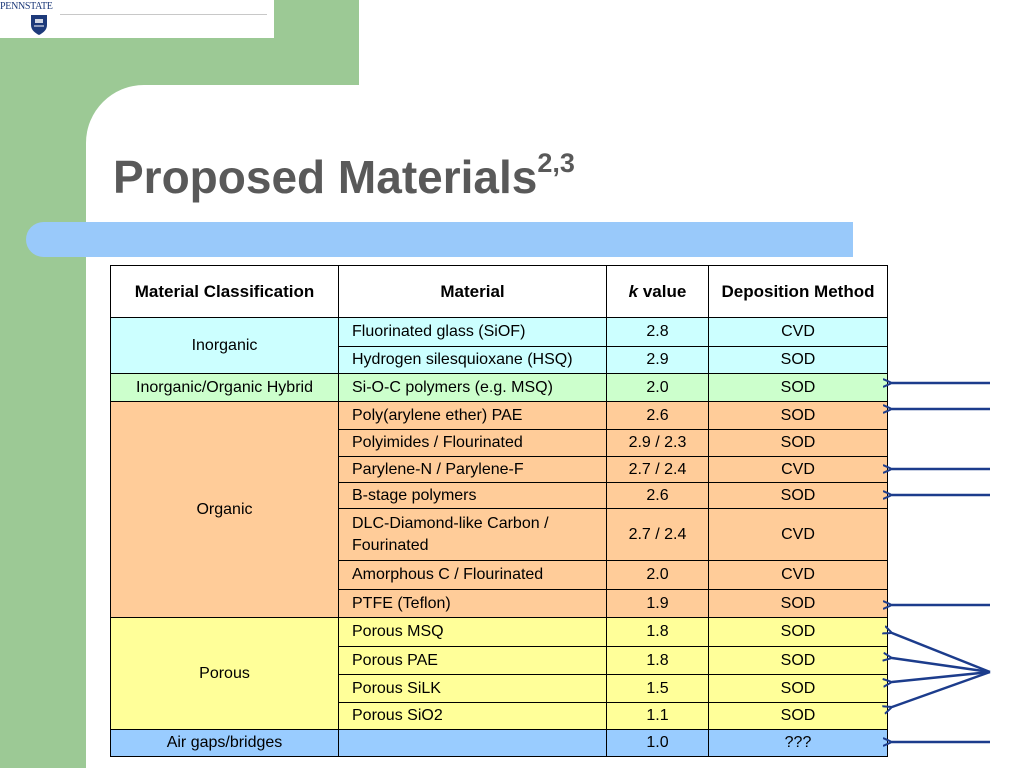  What do you see at coordinates (39, 25) in the screenshot?
I see `pennstate-shield-icon` at bounding box center [39, 25].